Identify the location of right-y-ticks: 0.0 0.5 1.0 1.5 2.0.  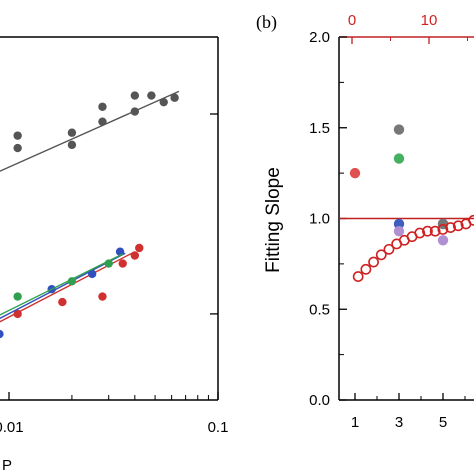
(328, 219).